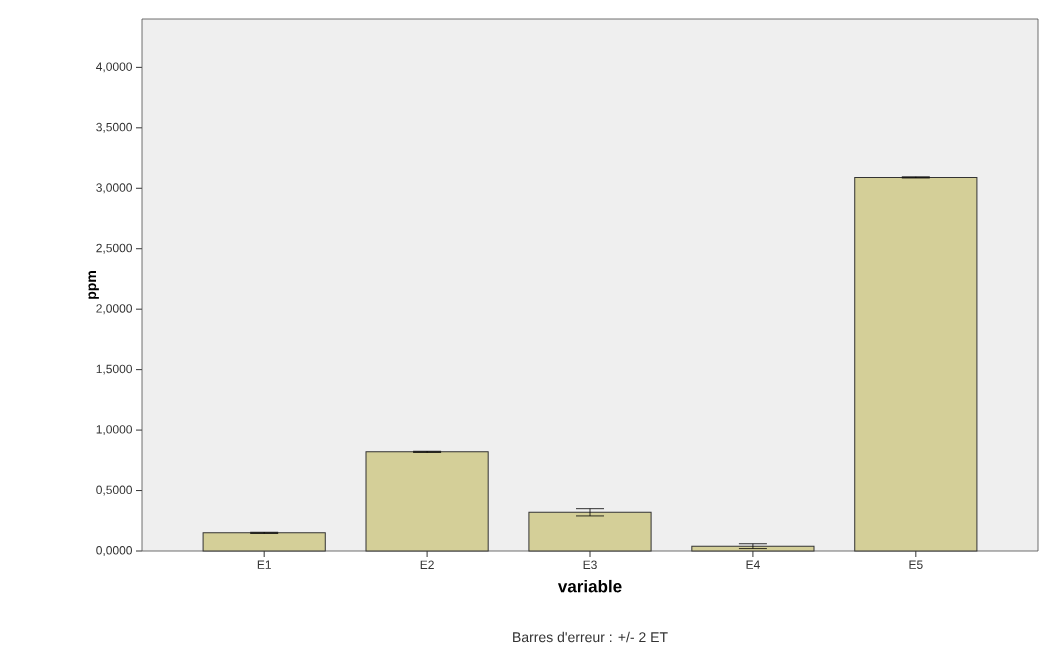  What do you see at coordinates (93, 285) in the screenshot?
I see `y-axis-title: ppm` at bounding box center [93, 285].